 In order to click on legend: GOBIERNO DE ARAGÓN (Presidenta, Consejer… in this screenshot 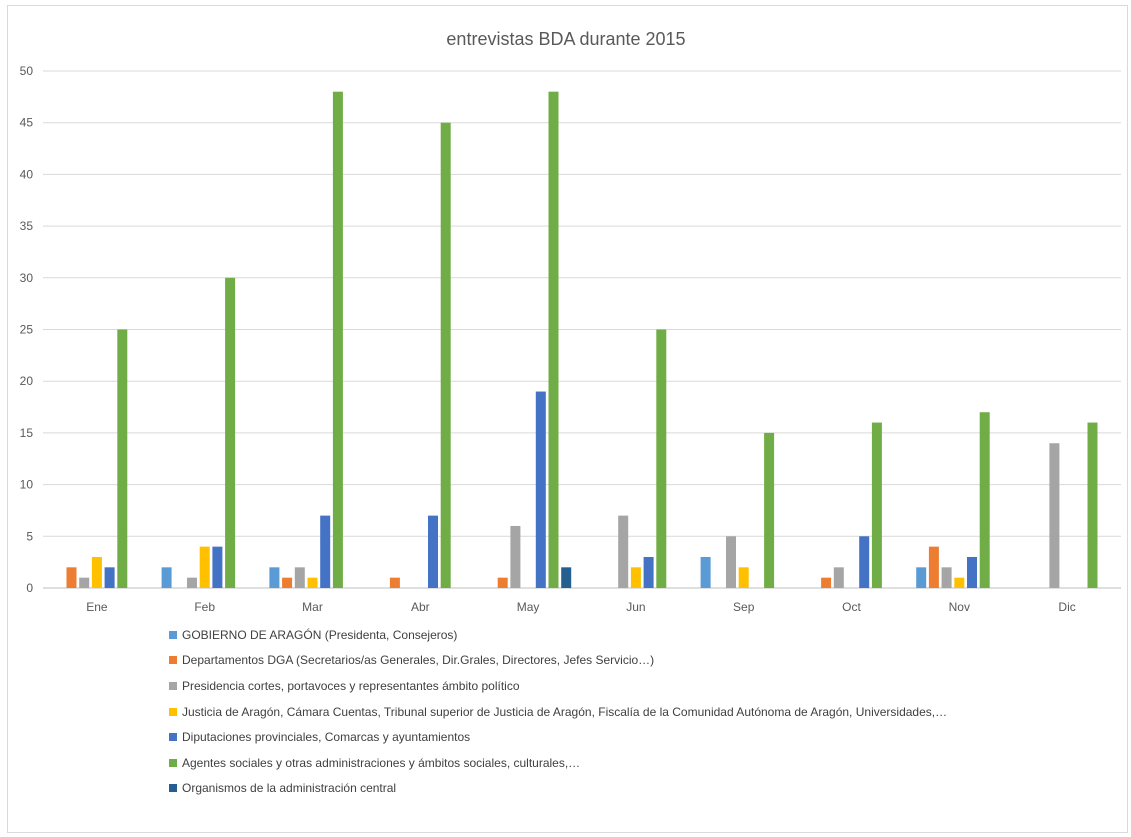, I will do `click(558, 711)`.